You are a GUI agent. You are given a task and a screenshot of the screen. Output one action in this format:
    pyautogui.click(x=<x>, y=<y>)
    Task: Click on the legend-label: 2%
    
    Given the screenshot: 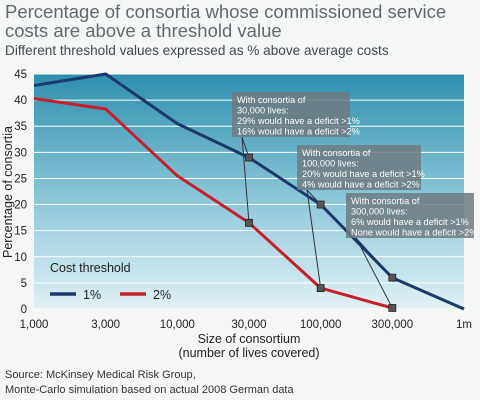 What is the action you would take?
    pyautogui.click(x=162, y=295)
    